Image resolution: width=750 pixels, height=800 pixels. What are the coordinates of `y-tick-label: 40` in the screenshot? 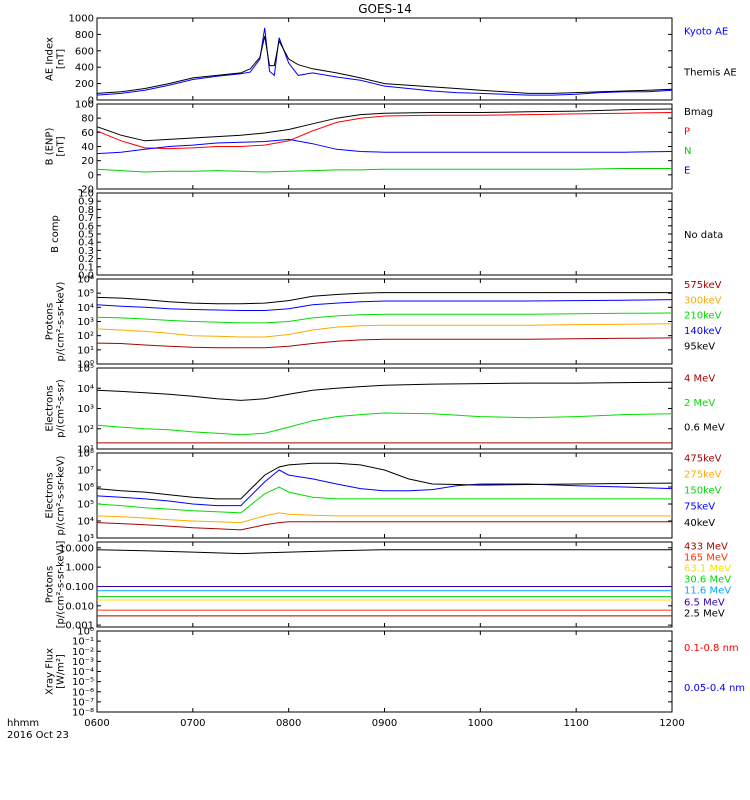 It's located at (87, 147).